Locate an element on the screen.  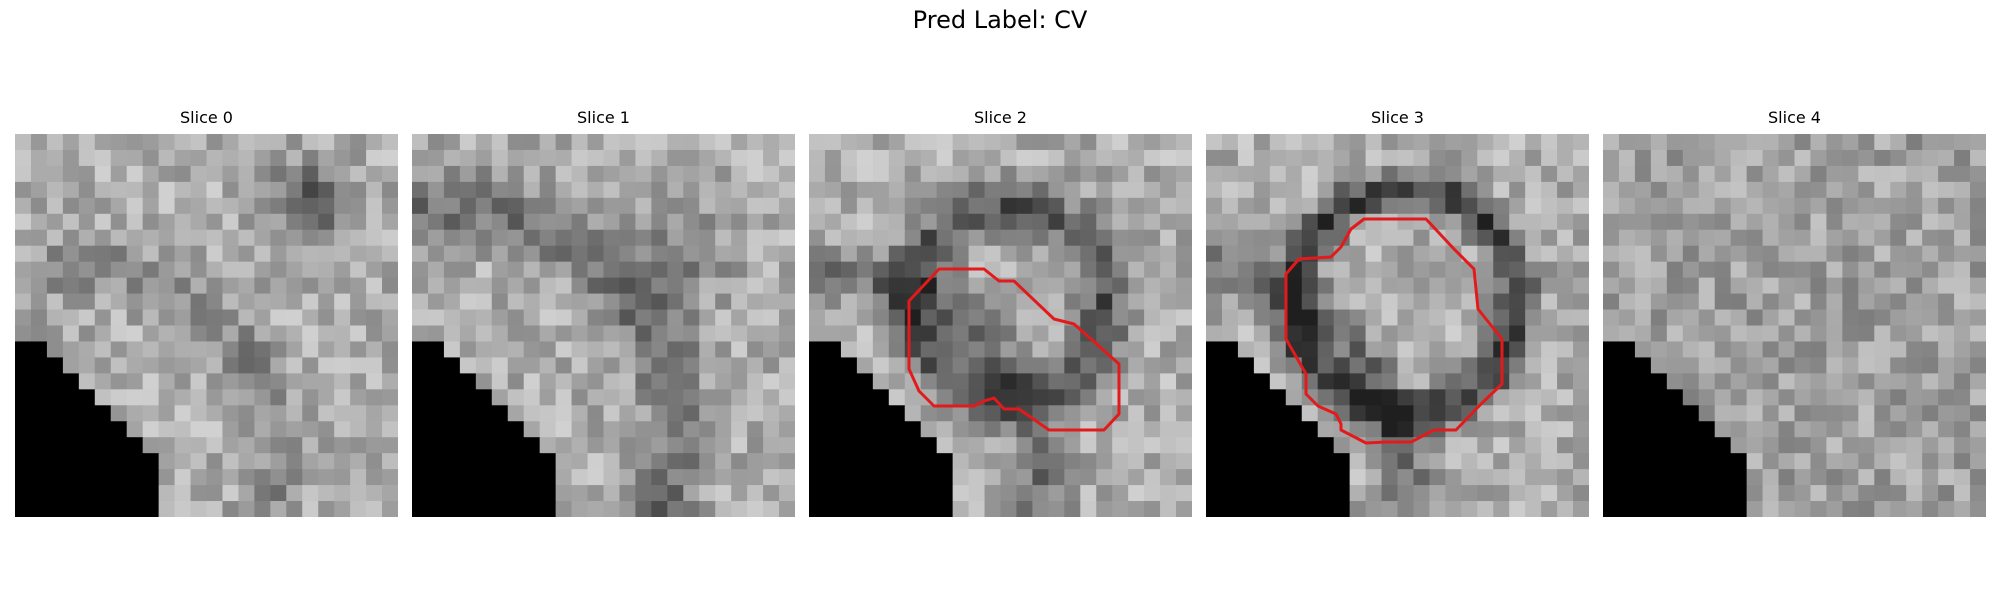
slice-3-canvas is located at coordinates (1397, 325).